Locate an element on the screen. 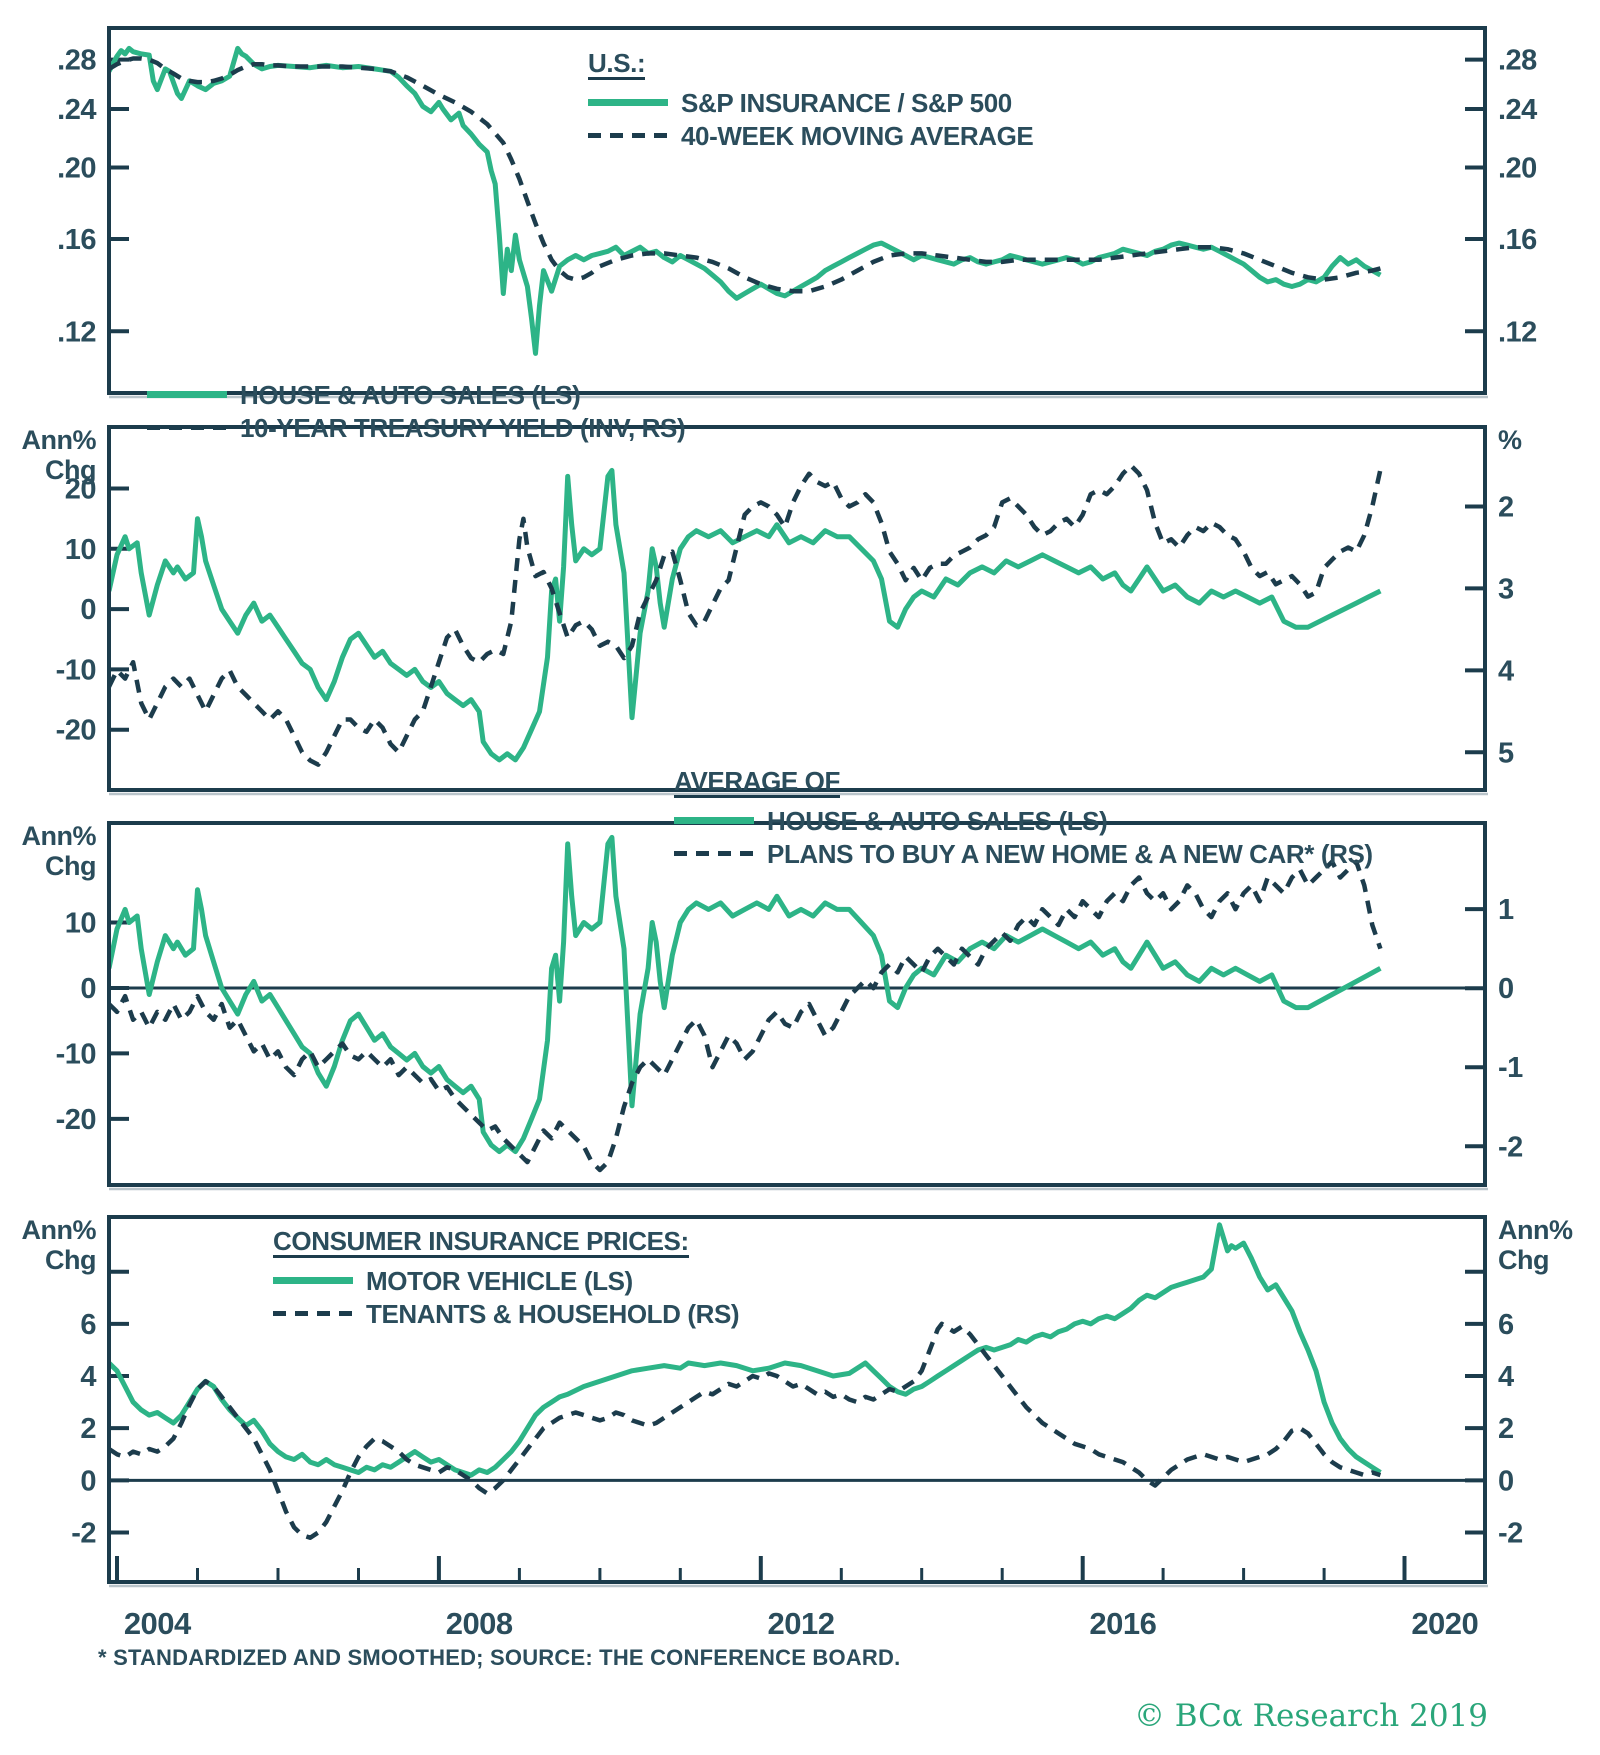  legend-item: TENANTS & HOUSEHOLD (RS) is located at coordinates (506, 1313).